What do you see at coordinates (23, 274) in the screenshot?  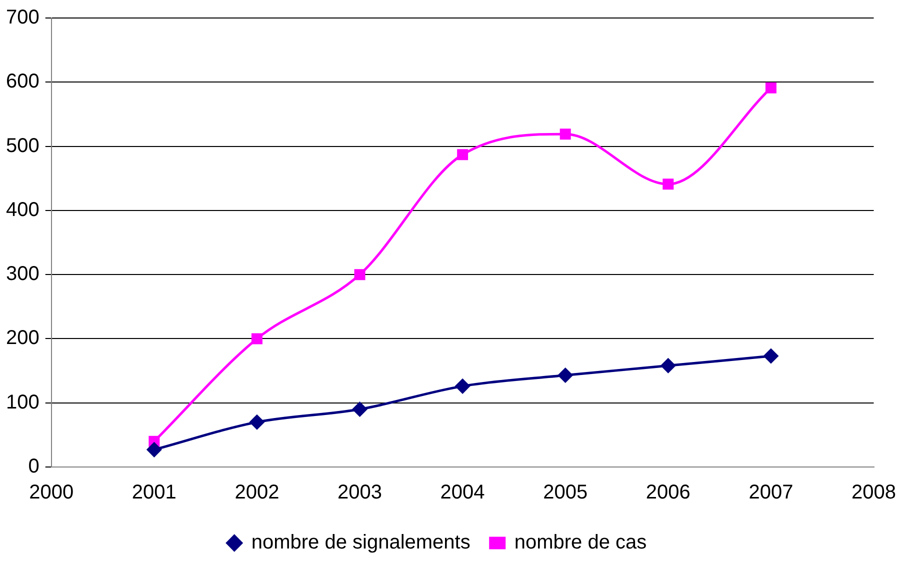 I see `y-tick-label: 300` at bounding box center [23, 274].